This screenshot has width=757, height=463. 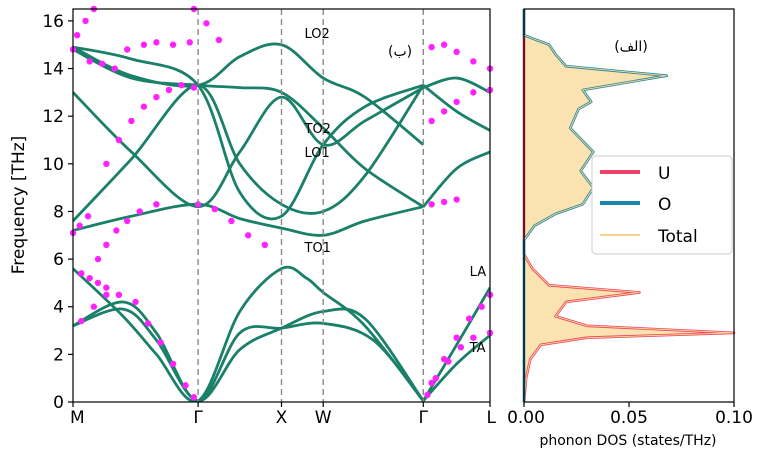 What do you see at coordinates (400, 52) in the screenshot?
I see `dispersion-panel-label: (ب)` at bounding box center [400, 52].